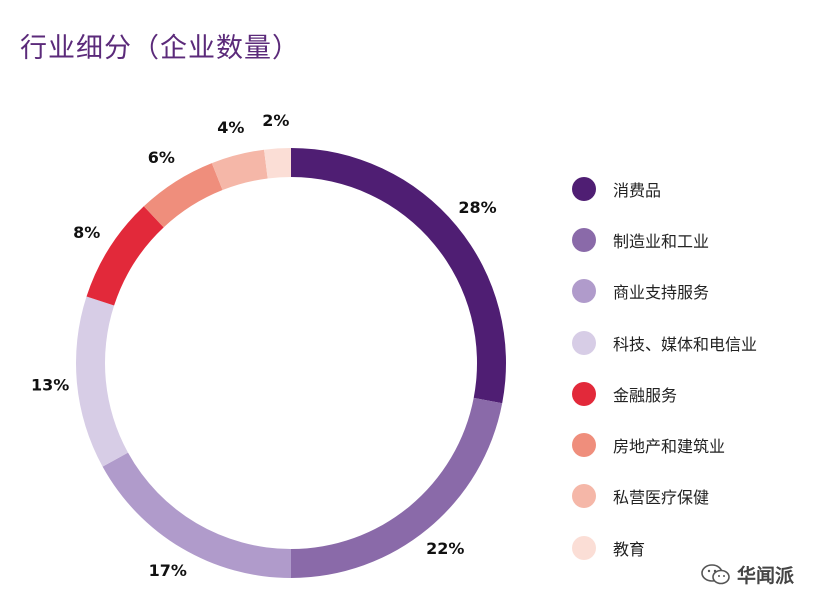  I want to click on slice-label-7: 2%, so click(275, 120).